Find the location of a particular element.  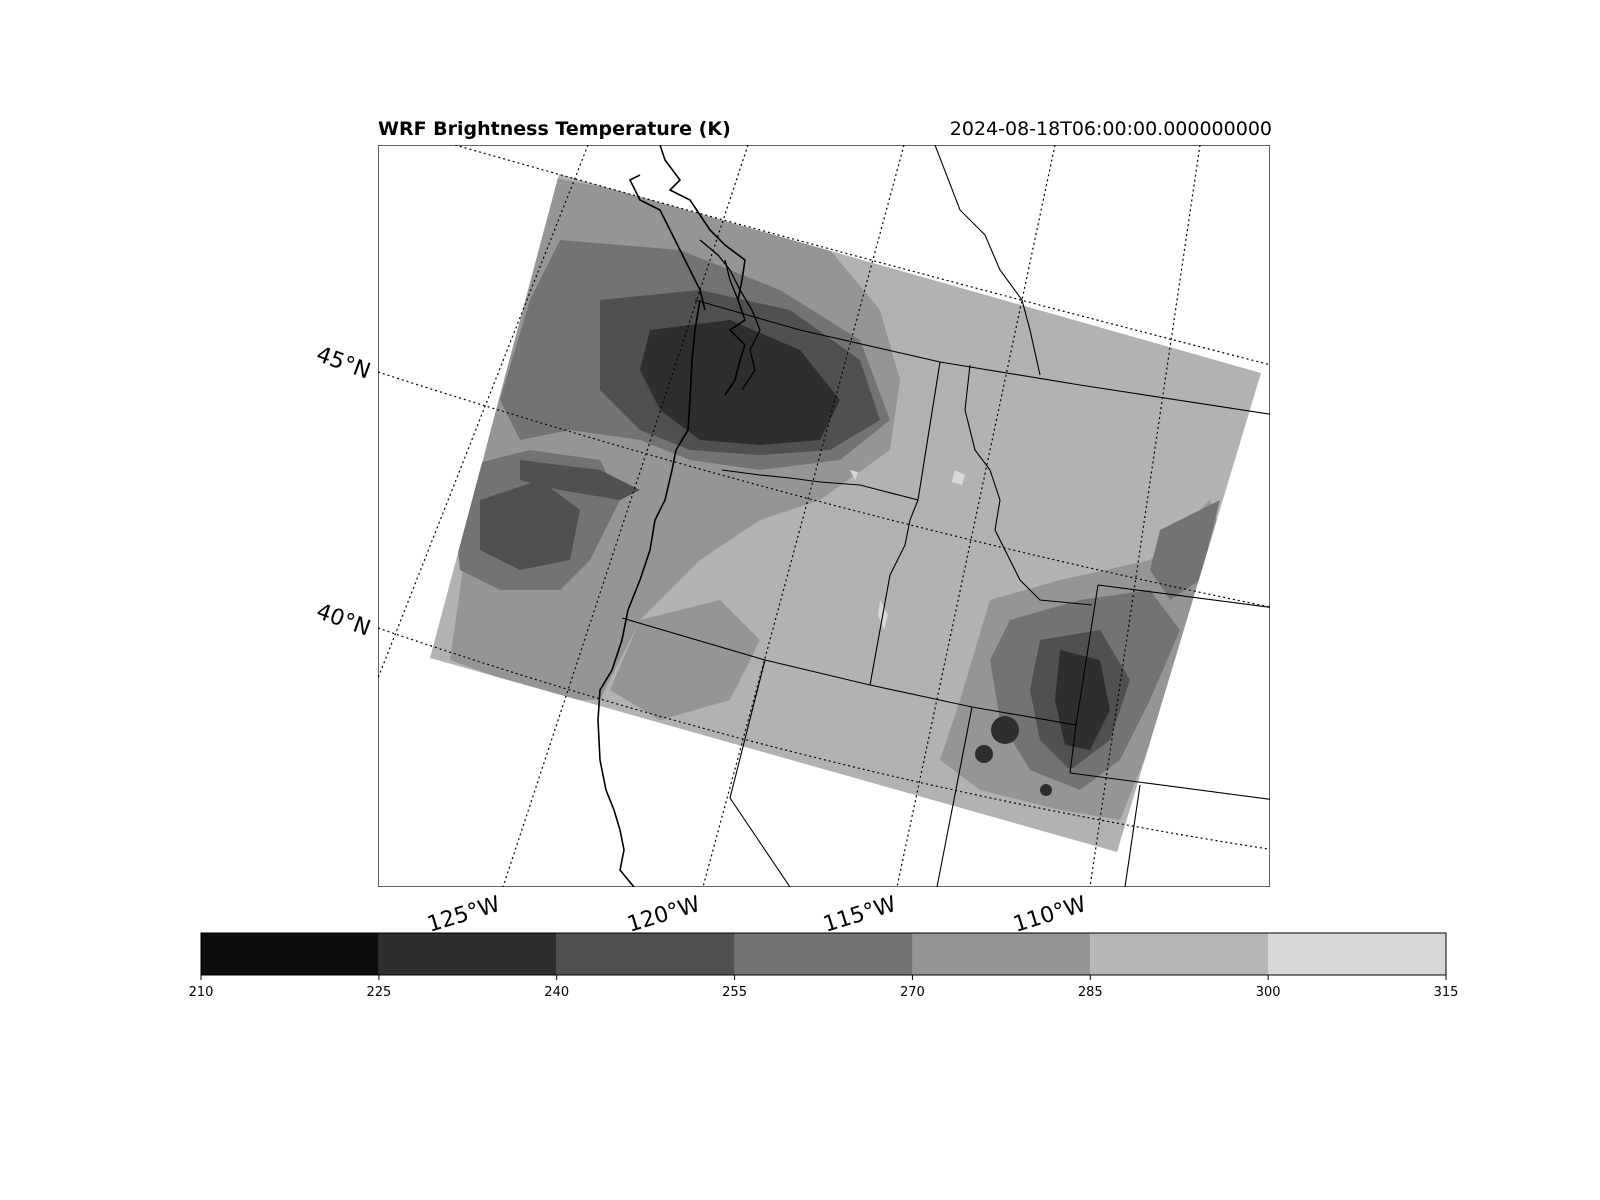

or-ca-border is located at coordinates (693, 639).